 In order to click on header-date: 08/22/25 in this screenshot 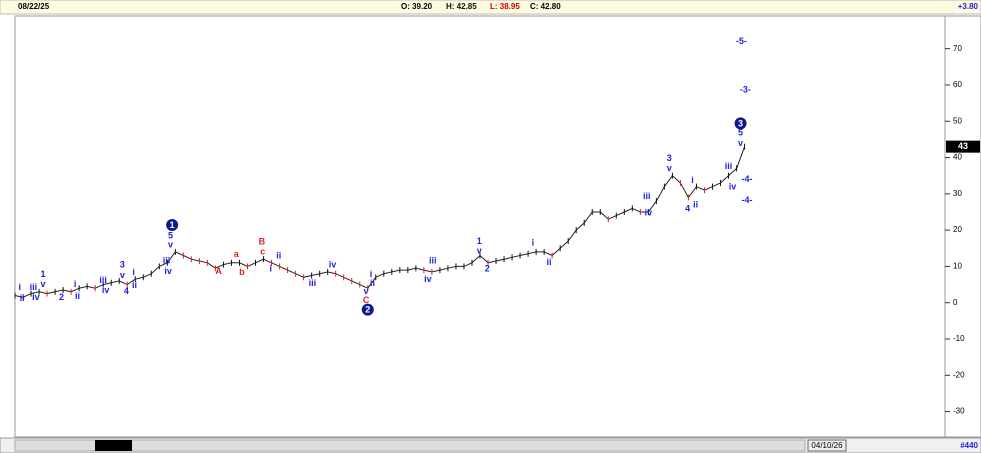, I will do `click(34, 6)`.